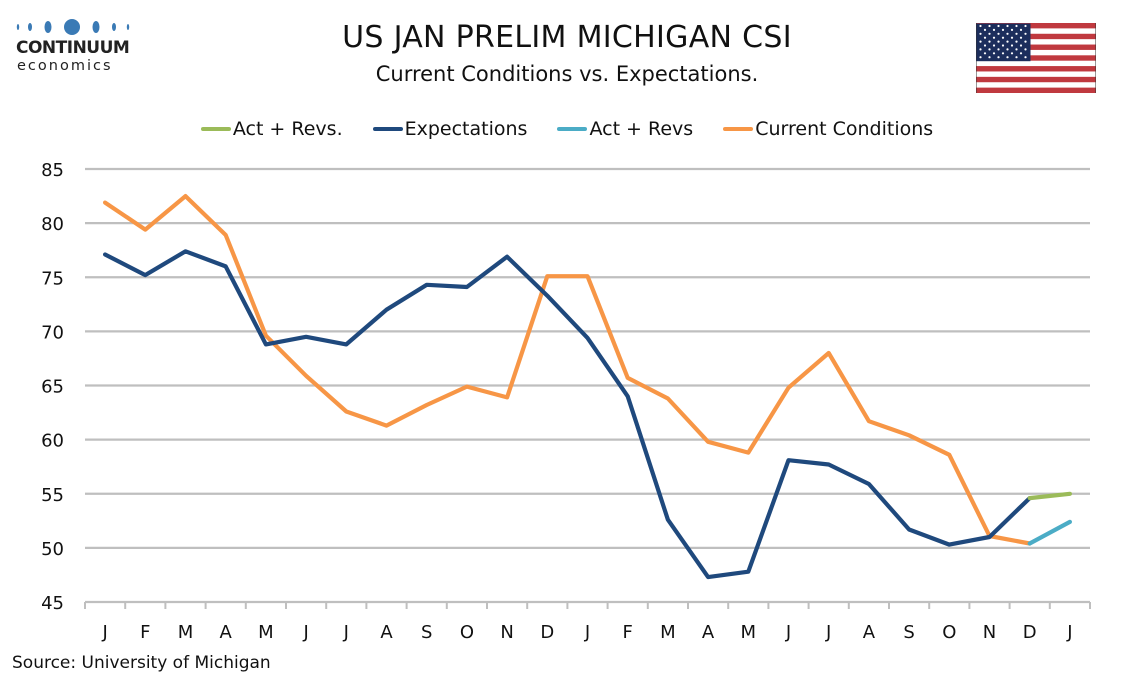 This screenshot has width=1134, height=680. Describe the element at coordinates (141, 663) in the screenshot. I see `source-note: Source: University of Michigan` at that location.